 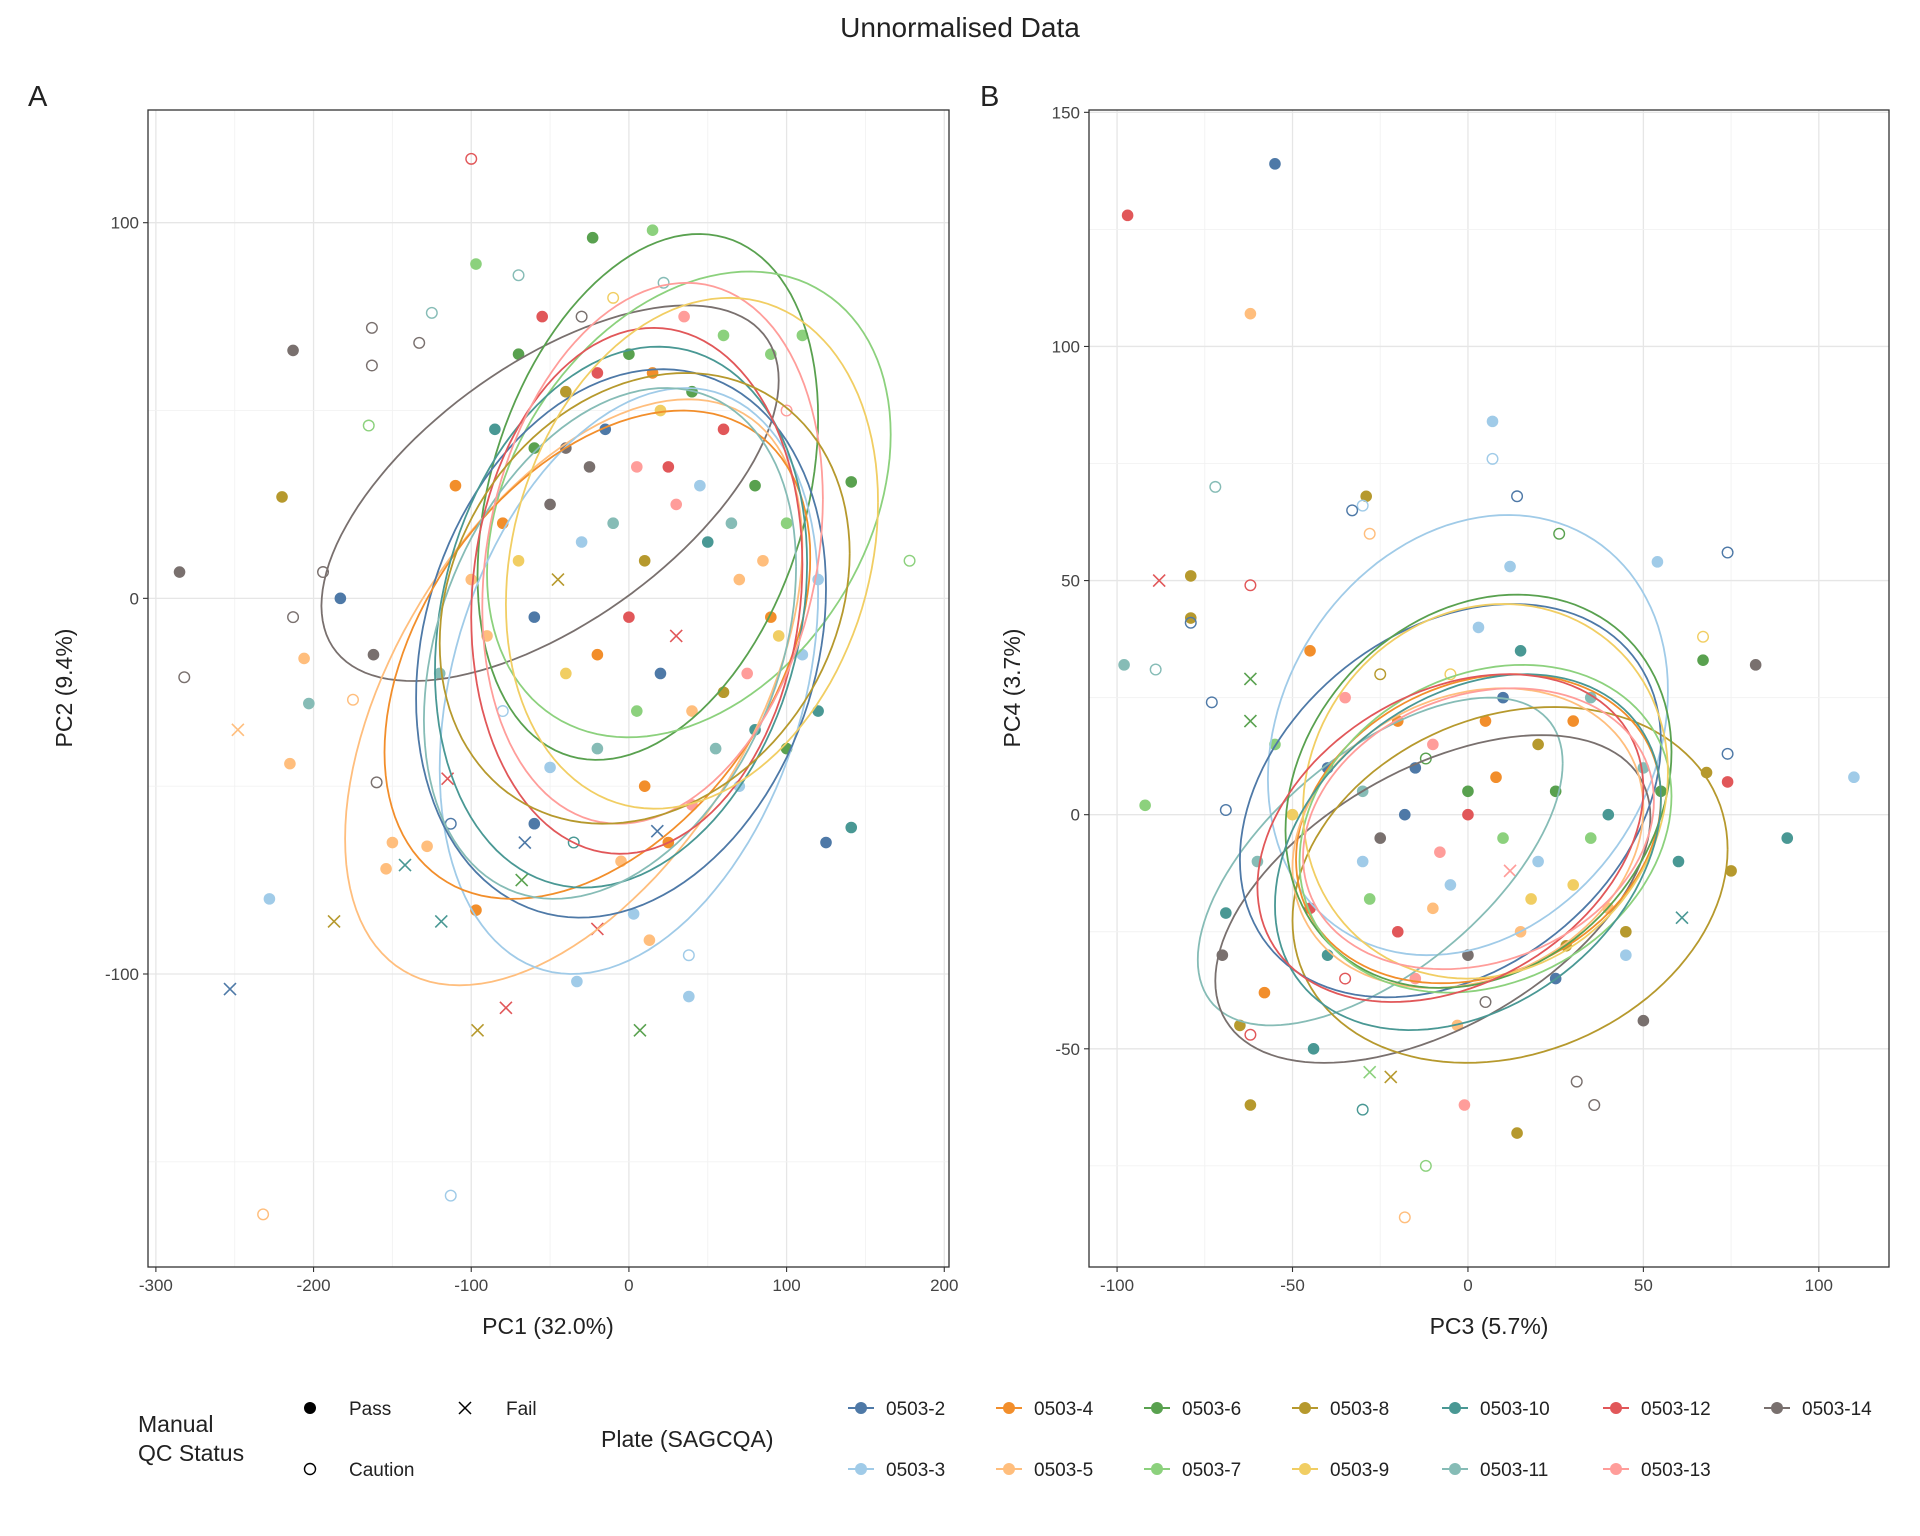 I want to click on legend-item-label: 0503-14, so click(x=1837, y=1409).